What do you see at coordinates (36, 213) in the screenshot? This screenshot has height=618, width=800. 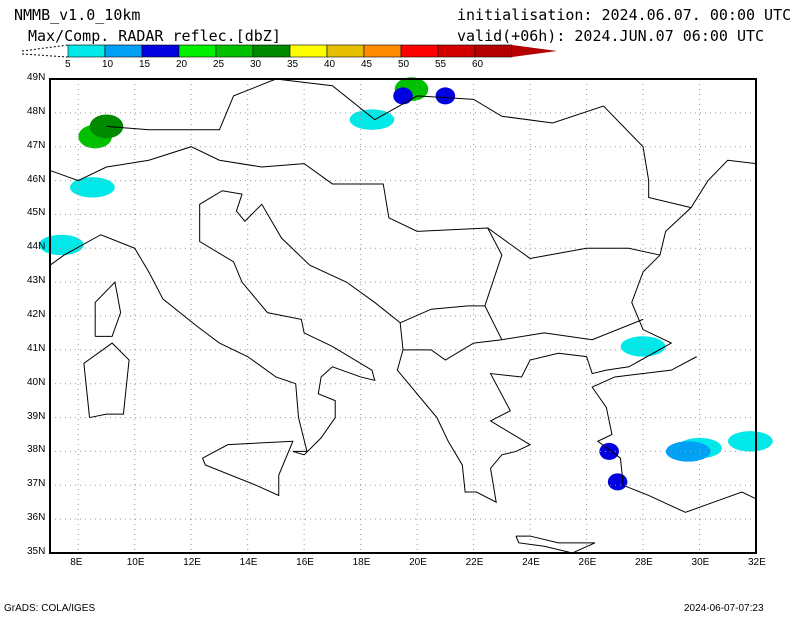 I see `y-tick-label: 45N` at bounding box center [36, 213].